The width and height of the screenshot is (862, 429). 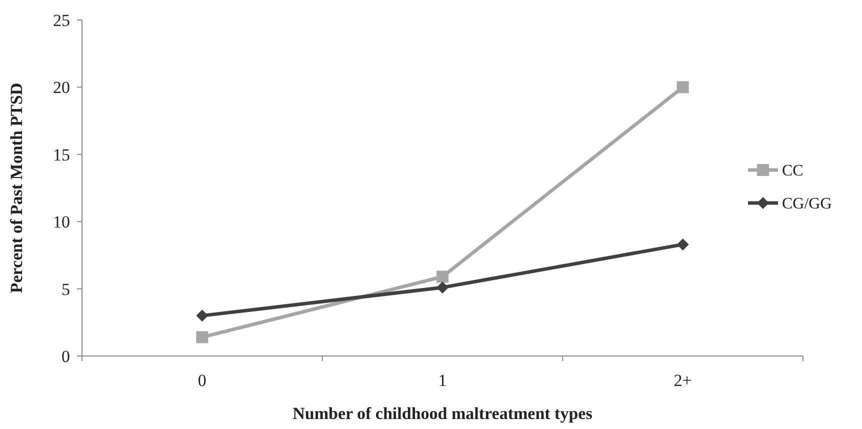 What do you see at coordinates (807, 204) in the screenshot?
I see `legend-label: CG/GG` at bounding box center [807, 204].